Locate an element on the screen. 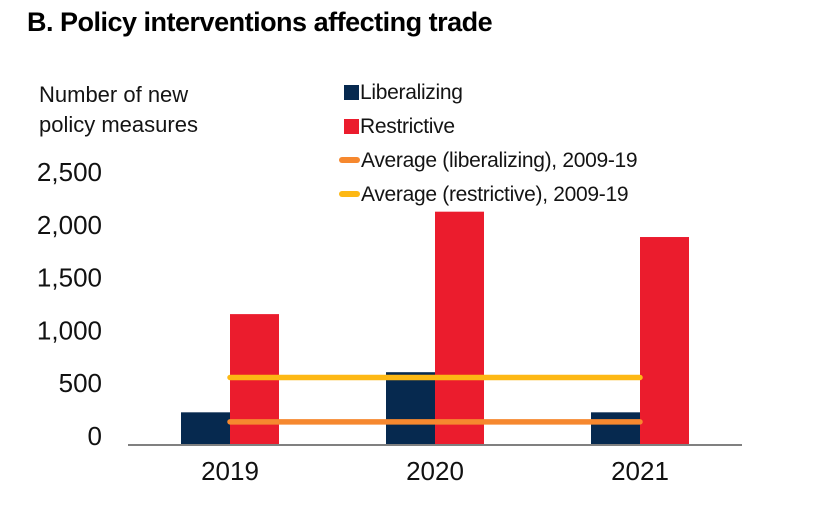 The image size is (813, 515). bar-restrictive-2021 is located at coordinates (664, 340).